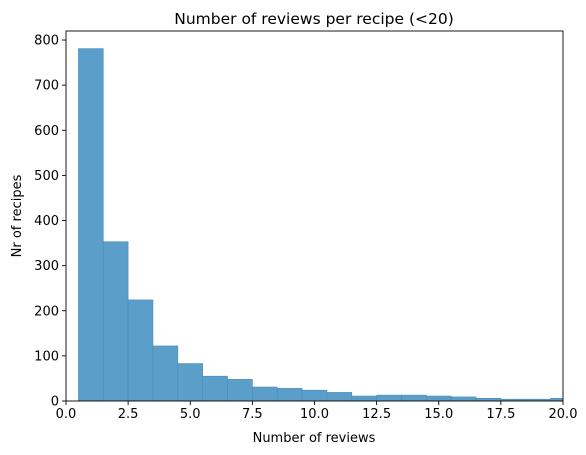  I want to click on x-axis: 0.0 2.5 5.0 7.5 10.0 12.5 15.0 17.5 20.0, so click(317, 411).